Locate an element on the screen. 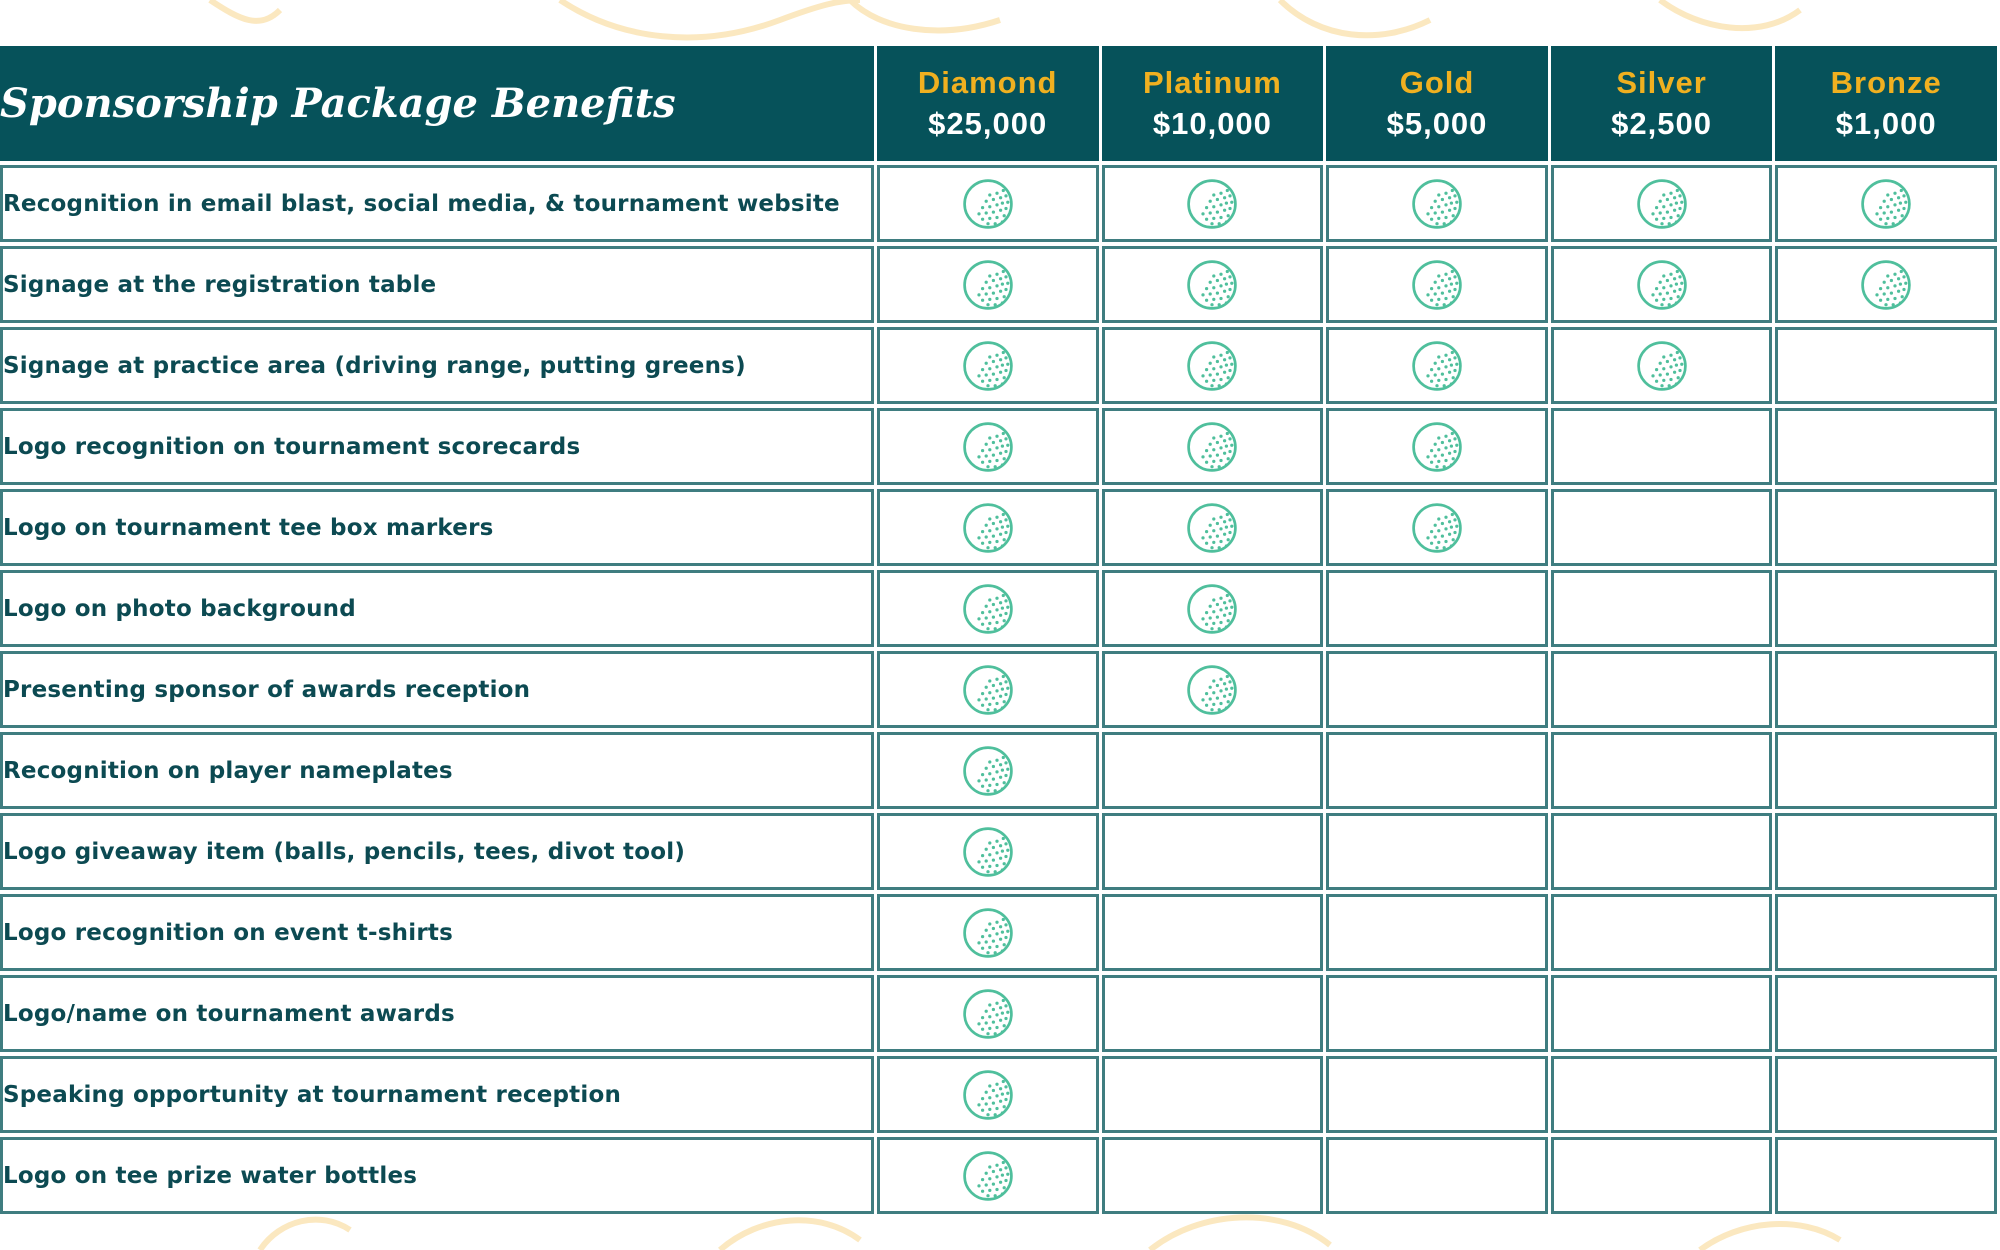  table-row: Presenting sponsor of awards reception is located at coordinates (998, 689).